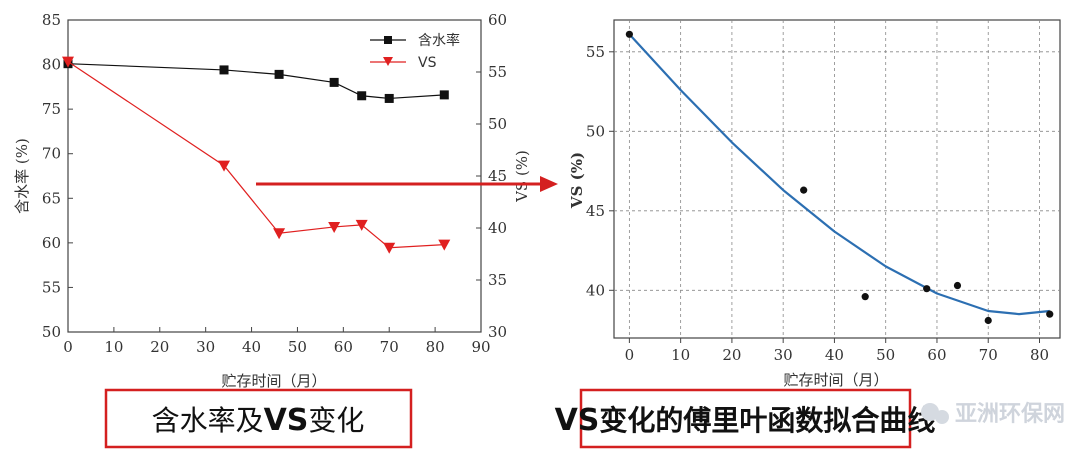 Image resolution: width=1080 pixels, height=457 pixels. I want to click on legend-label-vs: VS, so click(427, 63).